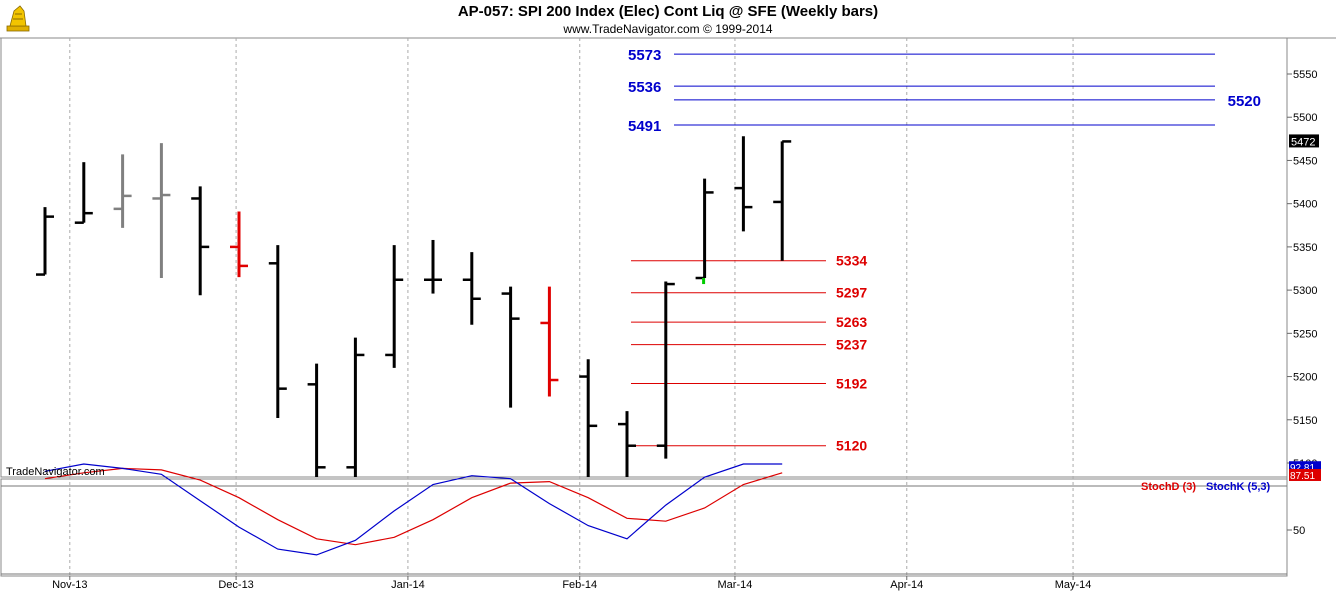  Describe the element at coordinates (644, 87) in the screenshot. I see `price-level-label: 5536` at that location.